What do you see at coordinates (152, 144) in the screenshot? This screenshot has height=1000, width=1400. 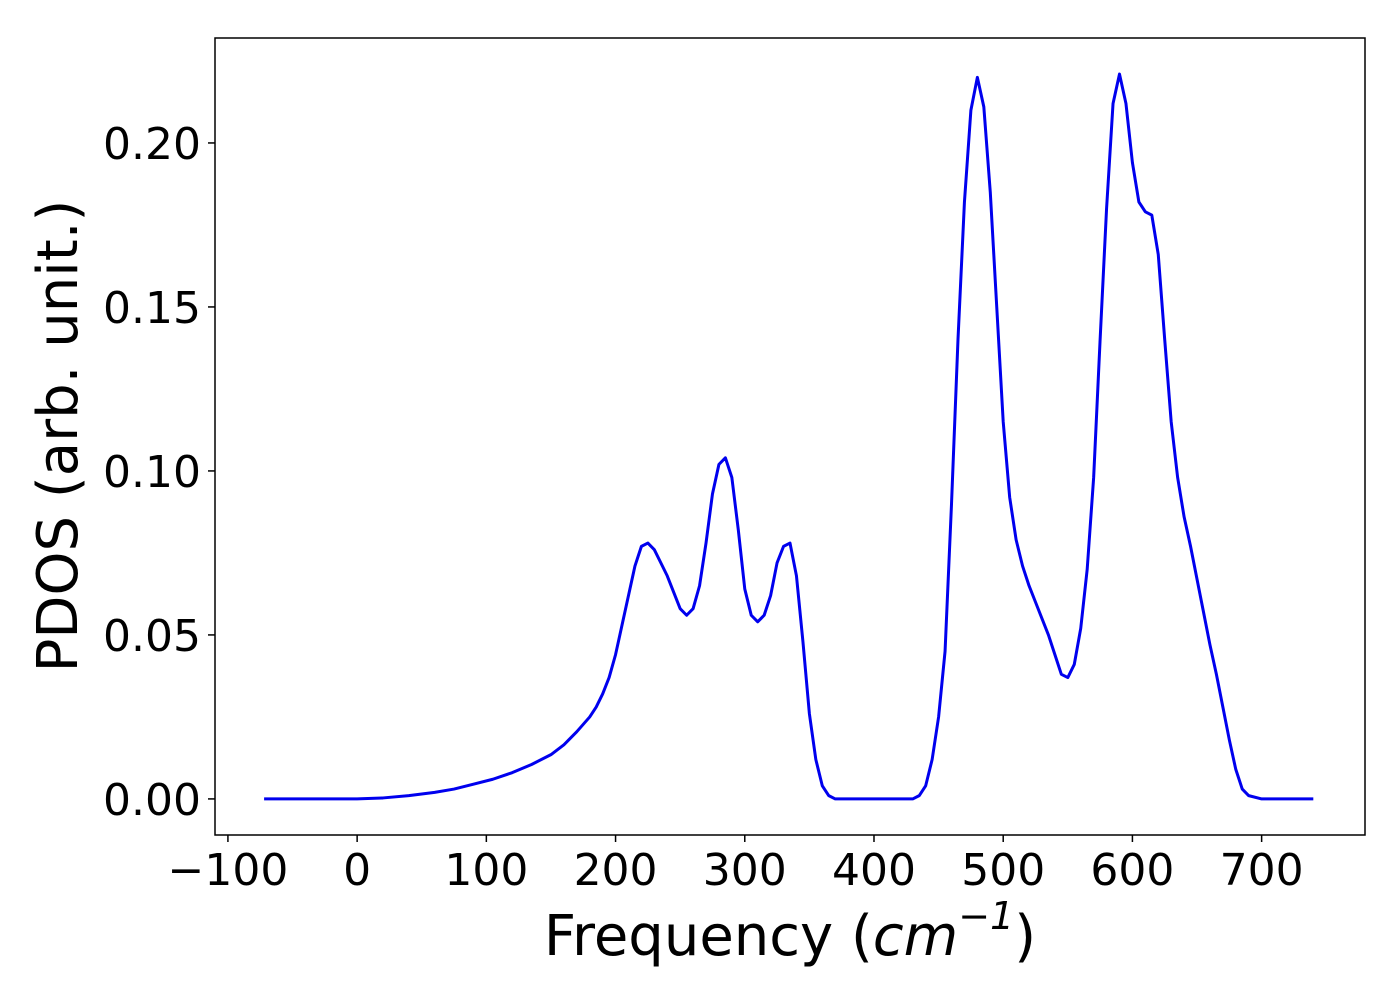 I see `y-tick-label: 0.20` at bounding box center [152, 144].